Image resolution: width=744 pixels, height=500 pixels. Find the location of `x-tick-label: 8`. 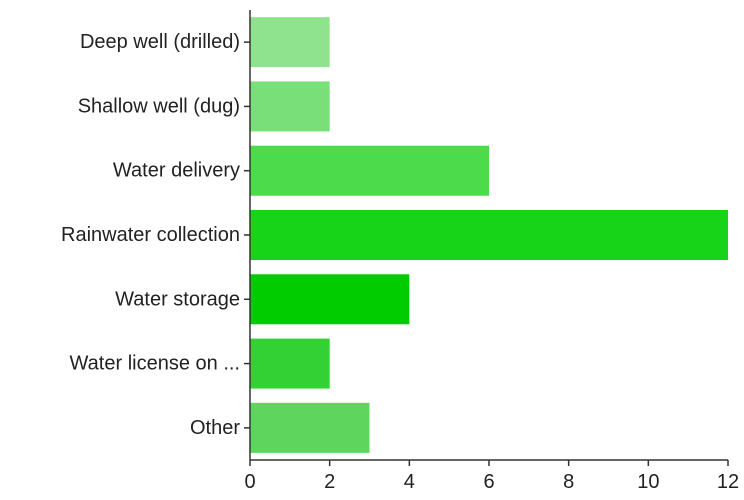

x-tick-label: 8 is located at coordinates (568, 482).